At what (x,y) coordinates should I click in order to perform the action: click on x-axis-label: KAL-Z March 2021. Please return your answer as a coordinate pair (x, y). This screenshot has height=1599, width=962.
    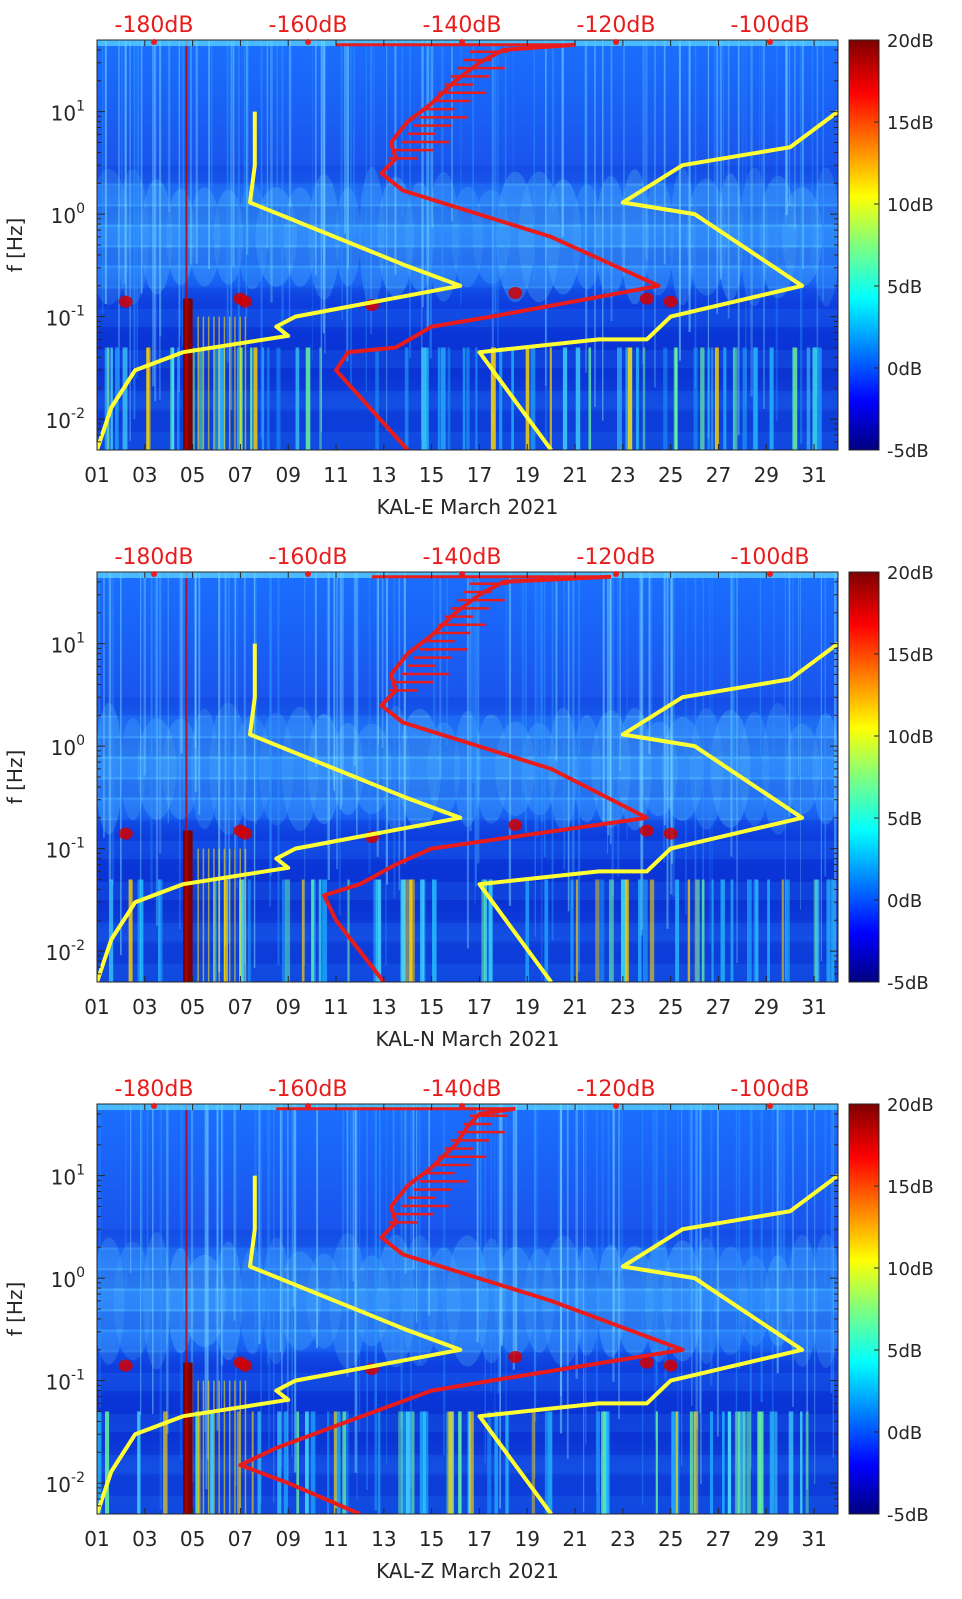
    Looking at the image, I should click on (467, 1571).